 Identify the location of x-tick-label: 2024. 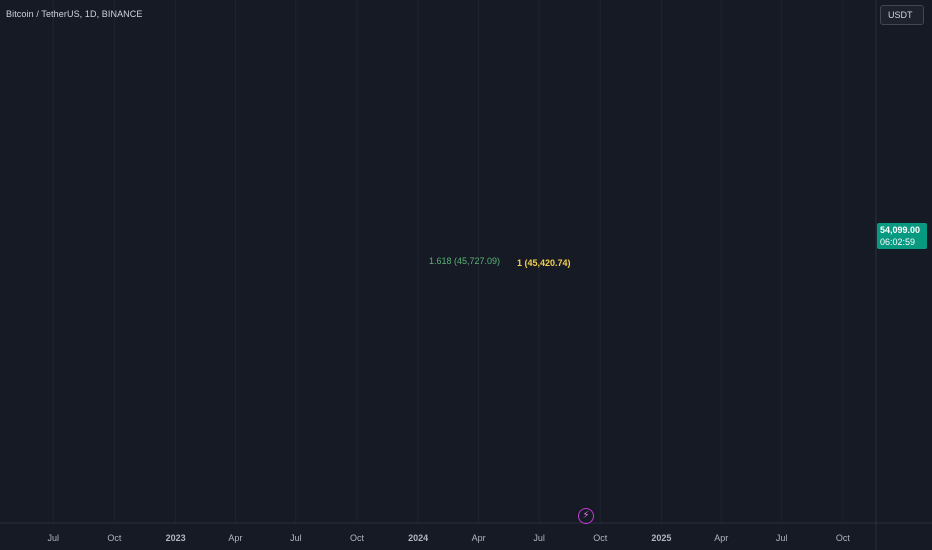
(418, 538).